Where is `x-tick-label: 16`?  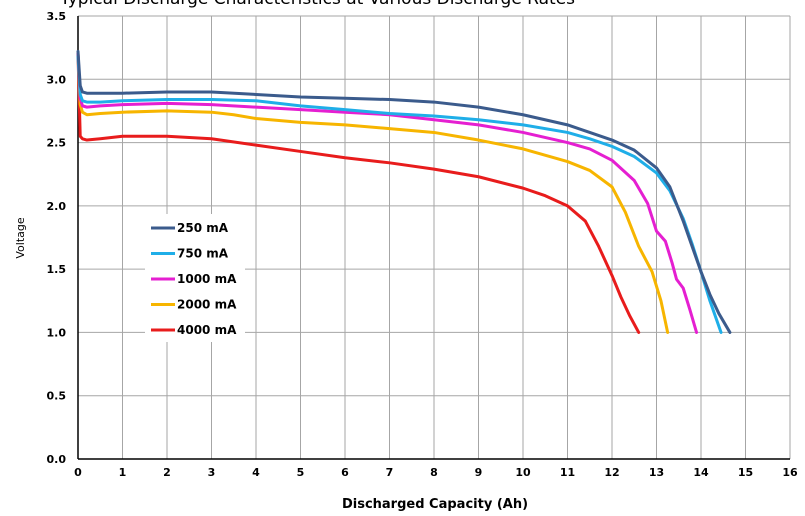
x-tick-label: 16 is located at coordinates (790, 472).